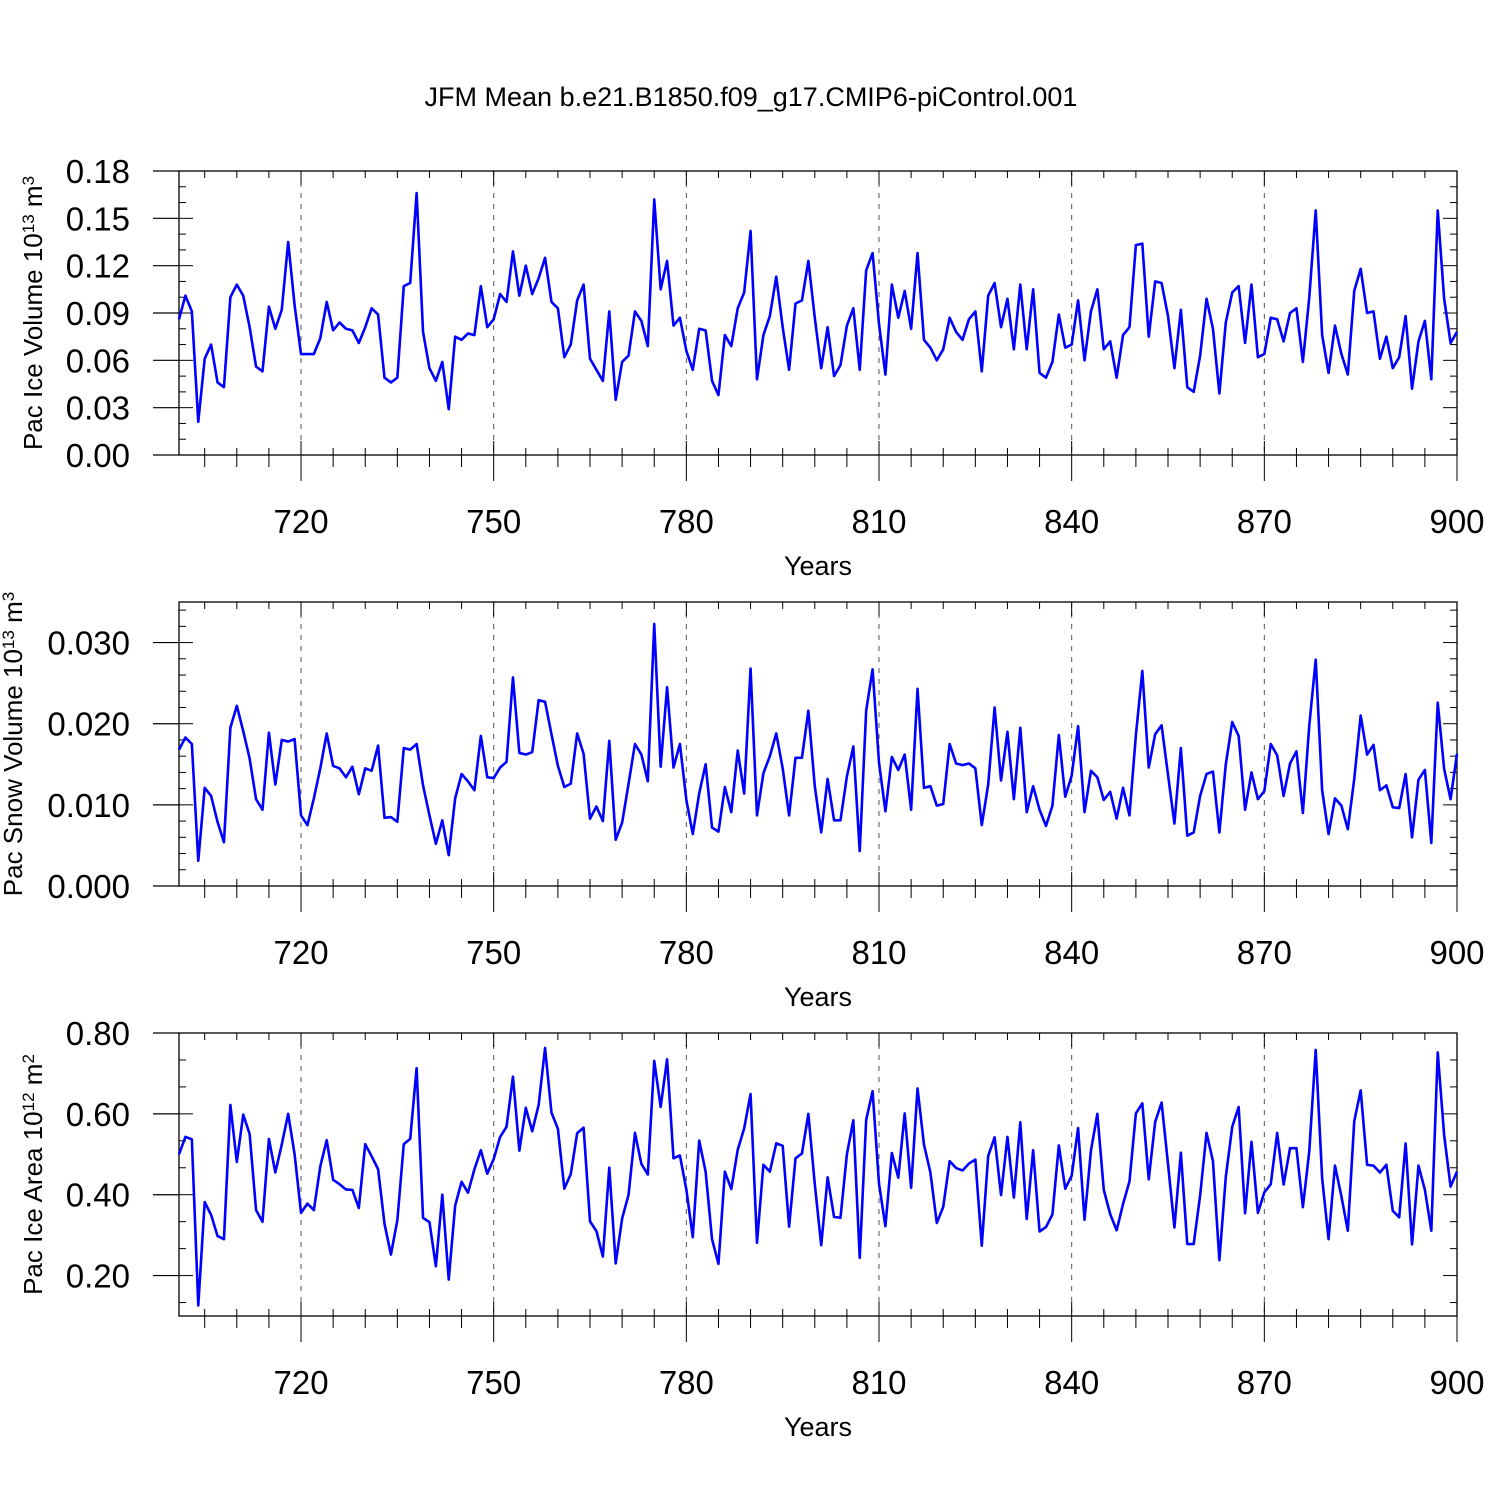 The height and width of the screenshot is (1505, 1500). I want to click on panel-1-xtick-label: 720, so click(300, 521).